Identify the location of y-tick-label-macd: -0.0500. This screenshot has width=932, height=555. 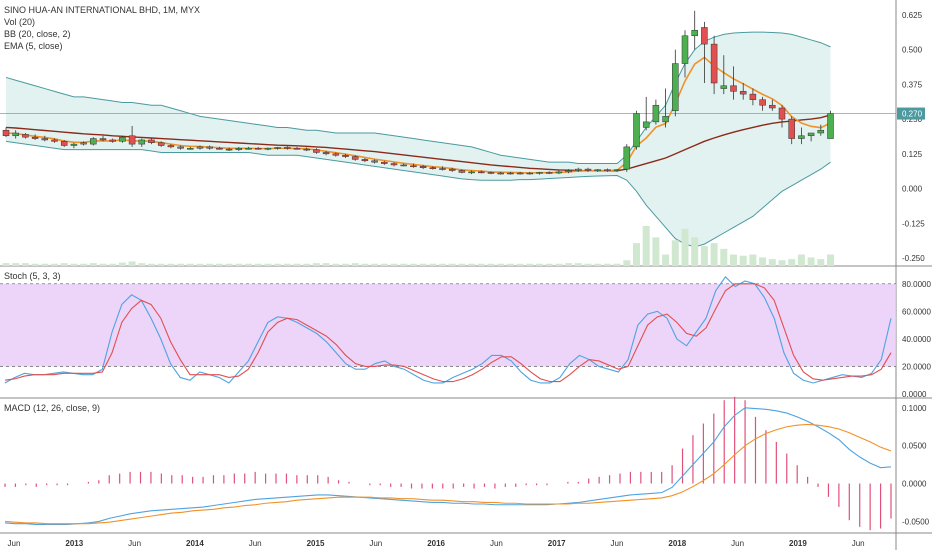
(916, 521).